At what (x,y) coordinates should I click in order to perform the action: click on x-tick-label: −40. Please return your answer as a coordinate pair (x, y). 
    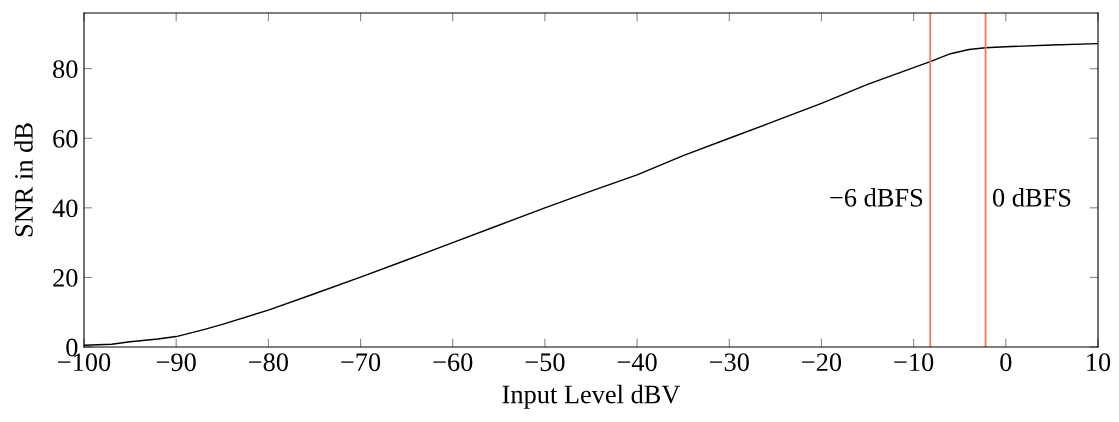
    Looking at the image, I should click on (637, 362).